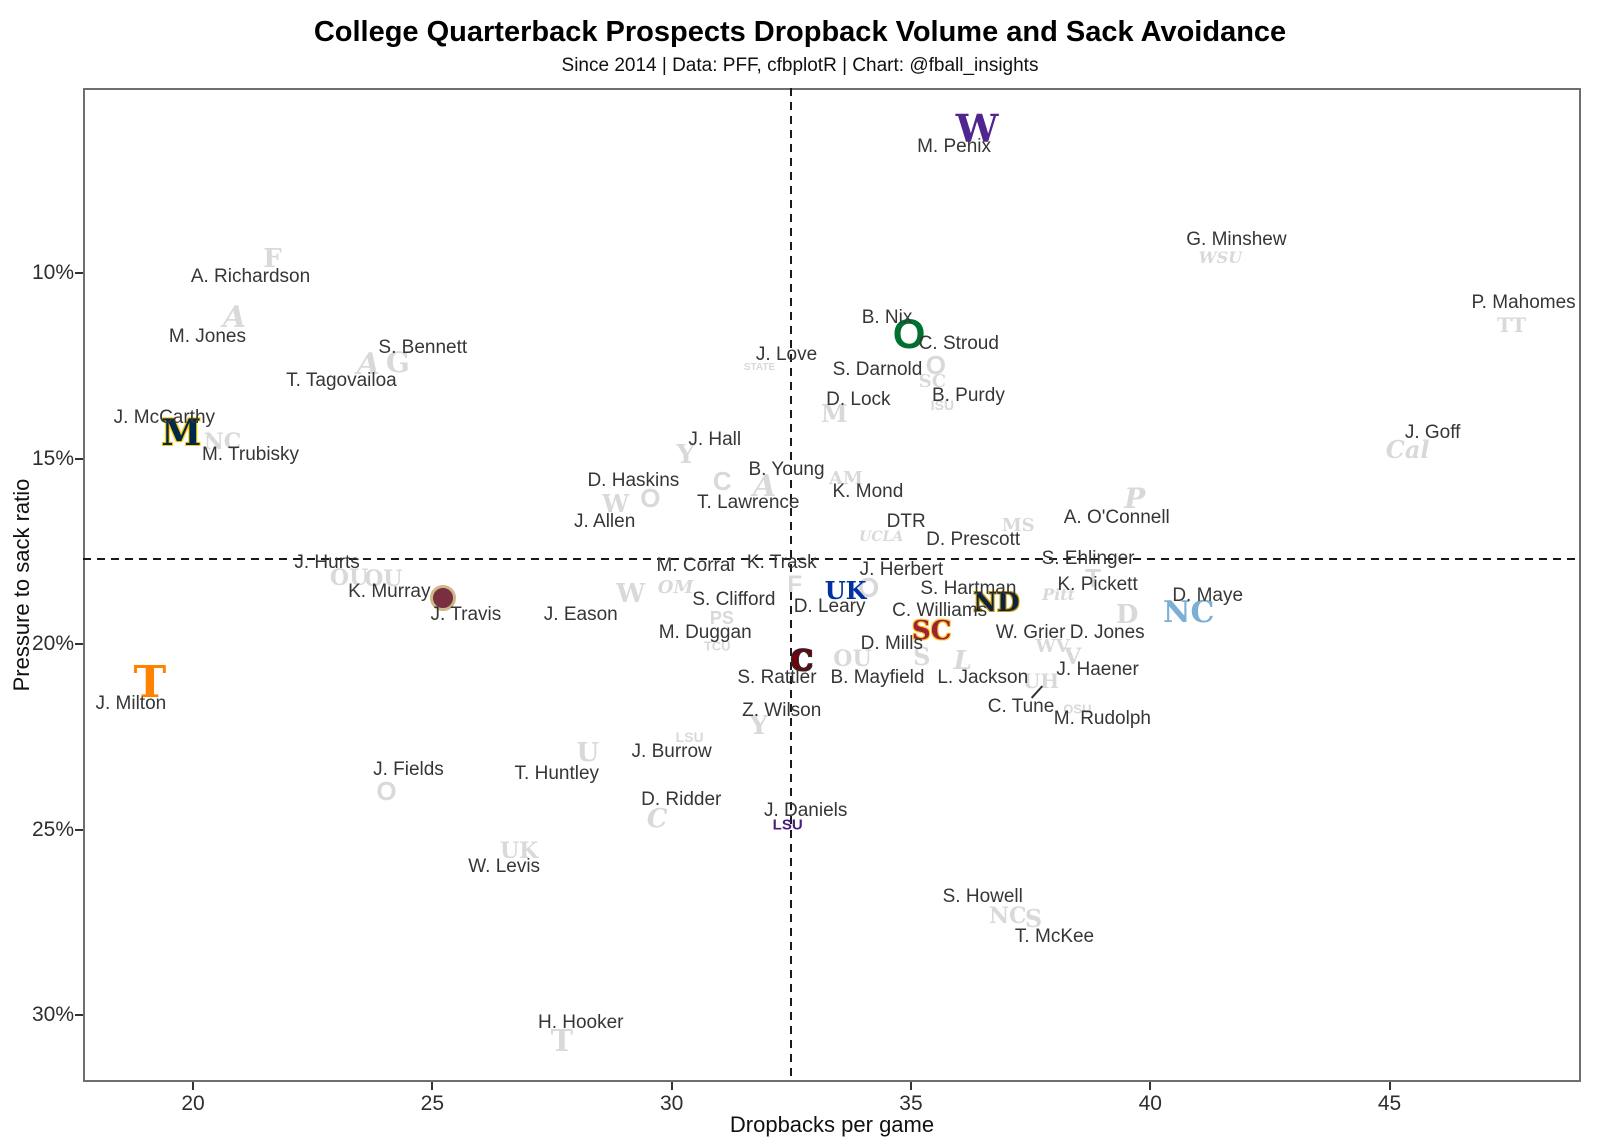 The width and height of the screenshot is (1600, 1141). Describe the element at coordinates (423, 347) in the screenshot. I see `player-label: S. Bennett` at that location.